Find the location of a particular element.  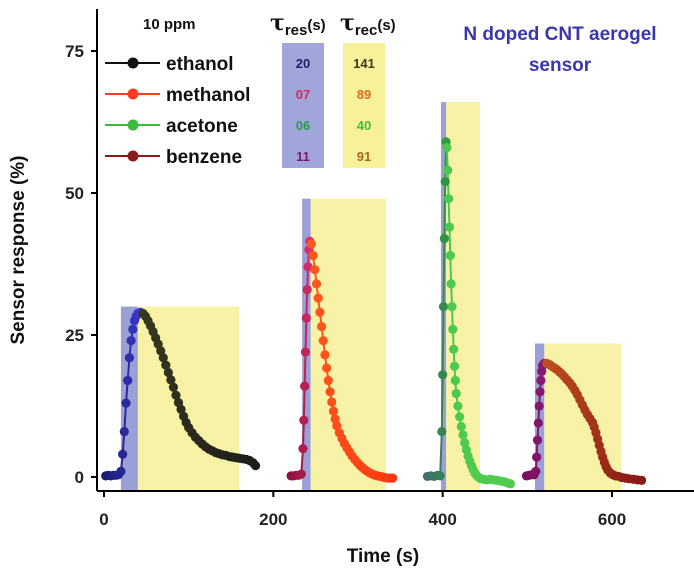

tau-res-value-benzene: 11 is located at coordinates (303, 156).